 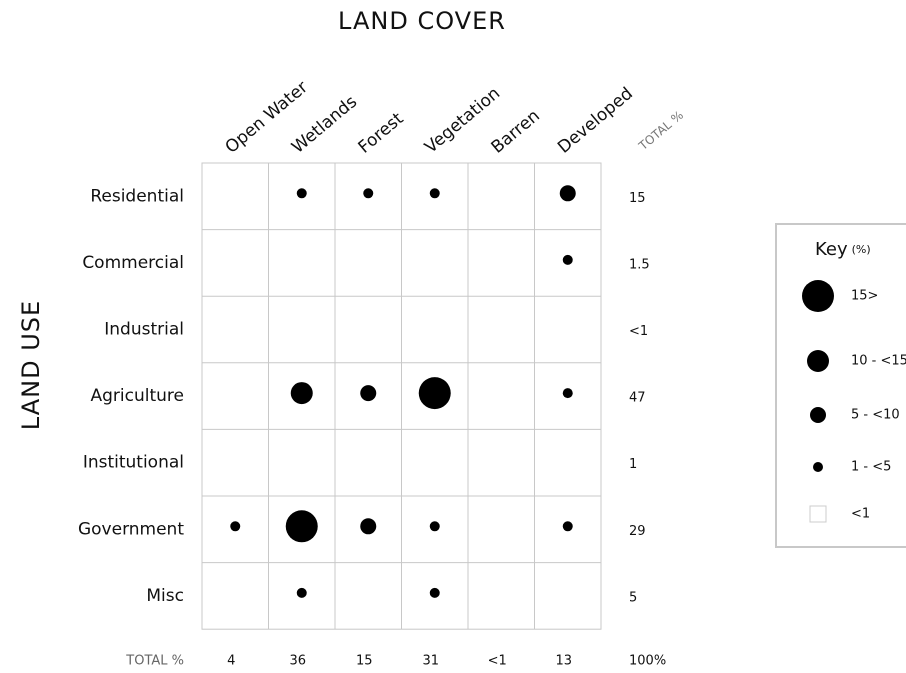 I want to click on key-label: 1 - <5, so click(x=871, y=467).